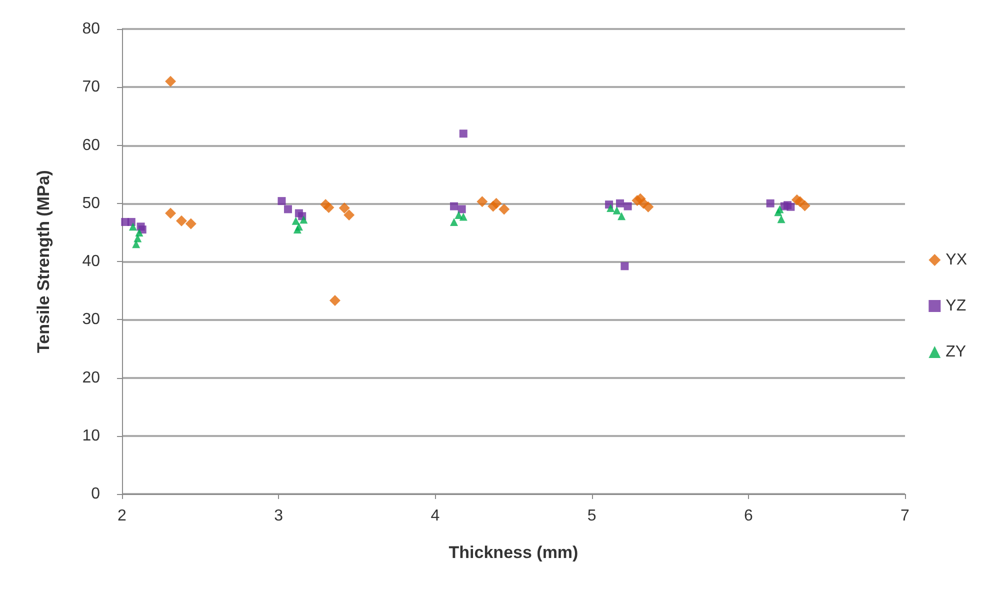 Image resolution: width=992 pixels, height=612 pixels. I want to click on y-tick-label: 40, so click(91, 261).